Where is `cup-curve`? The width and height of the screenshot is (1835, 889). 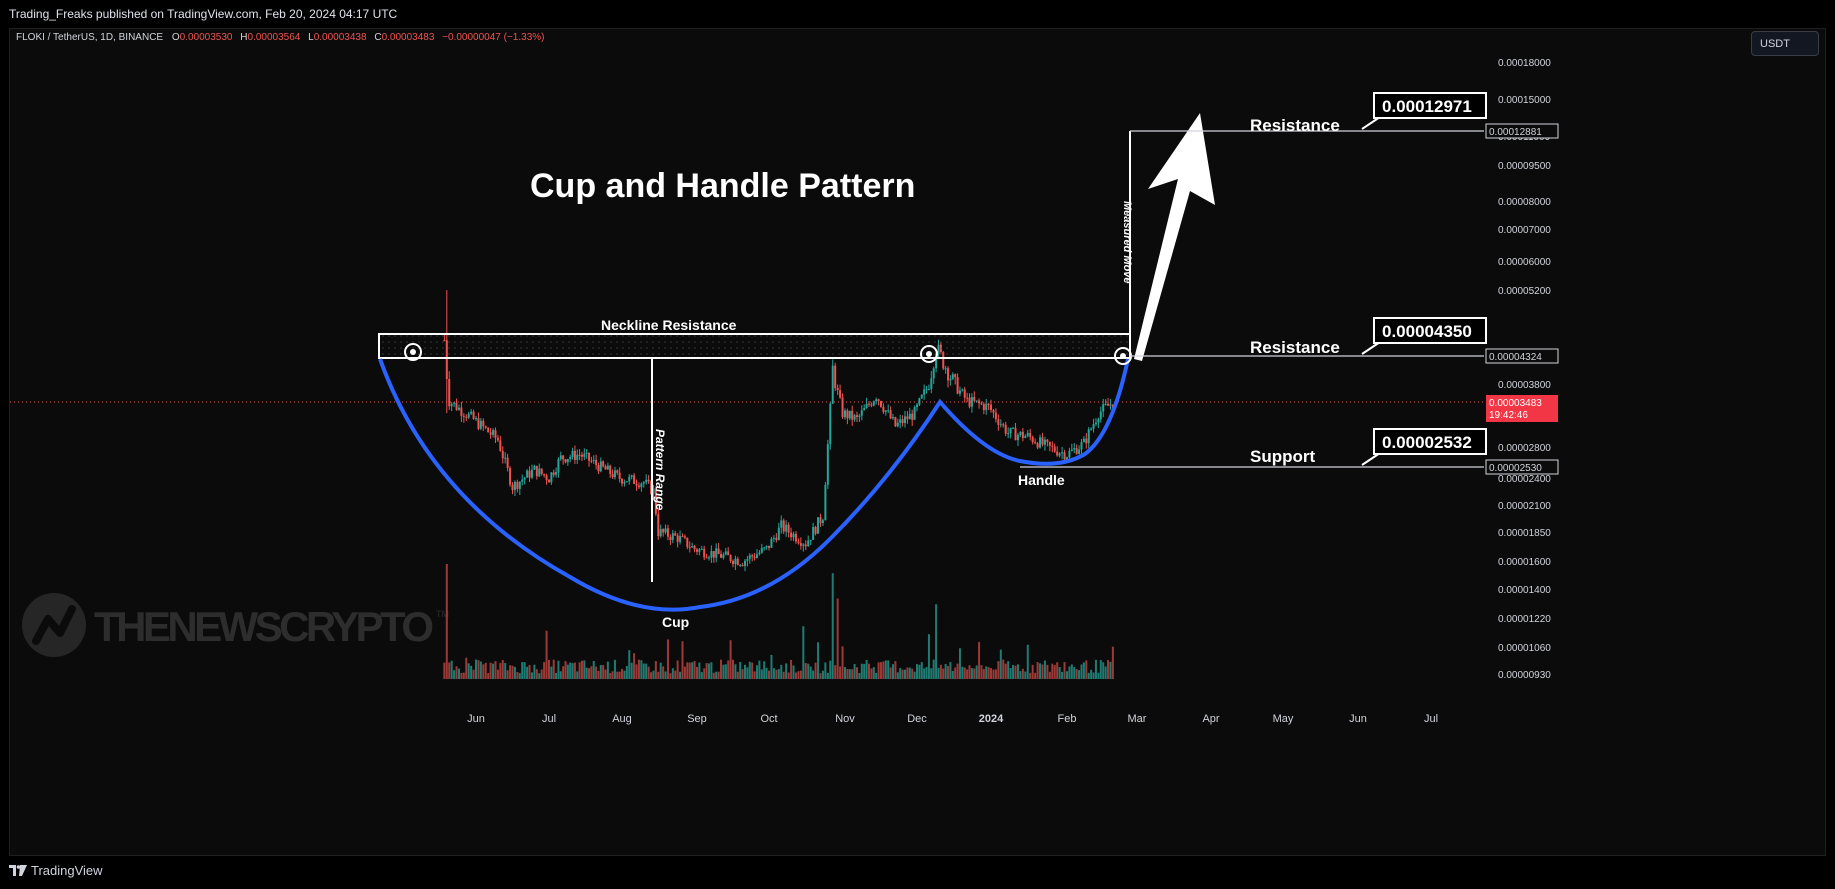 cup-curve is located at coordinates (754, 485).